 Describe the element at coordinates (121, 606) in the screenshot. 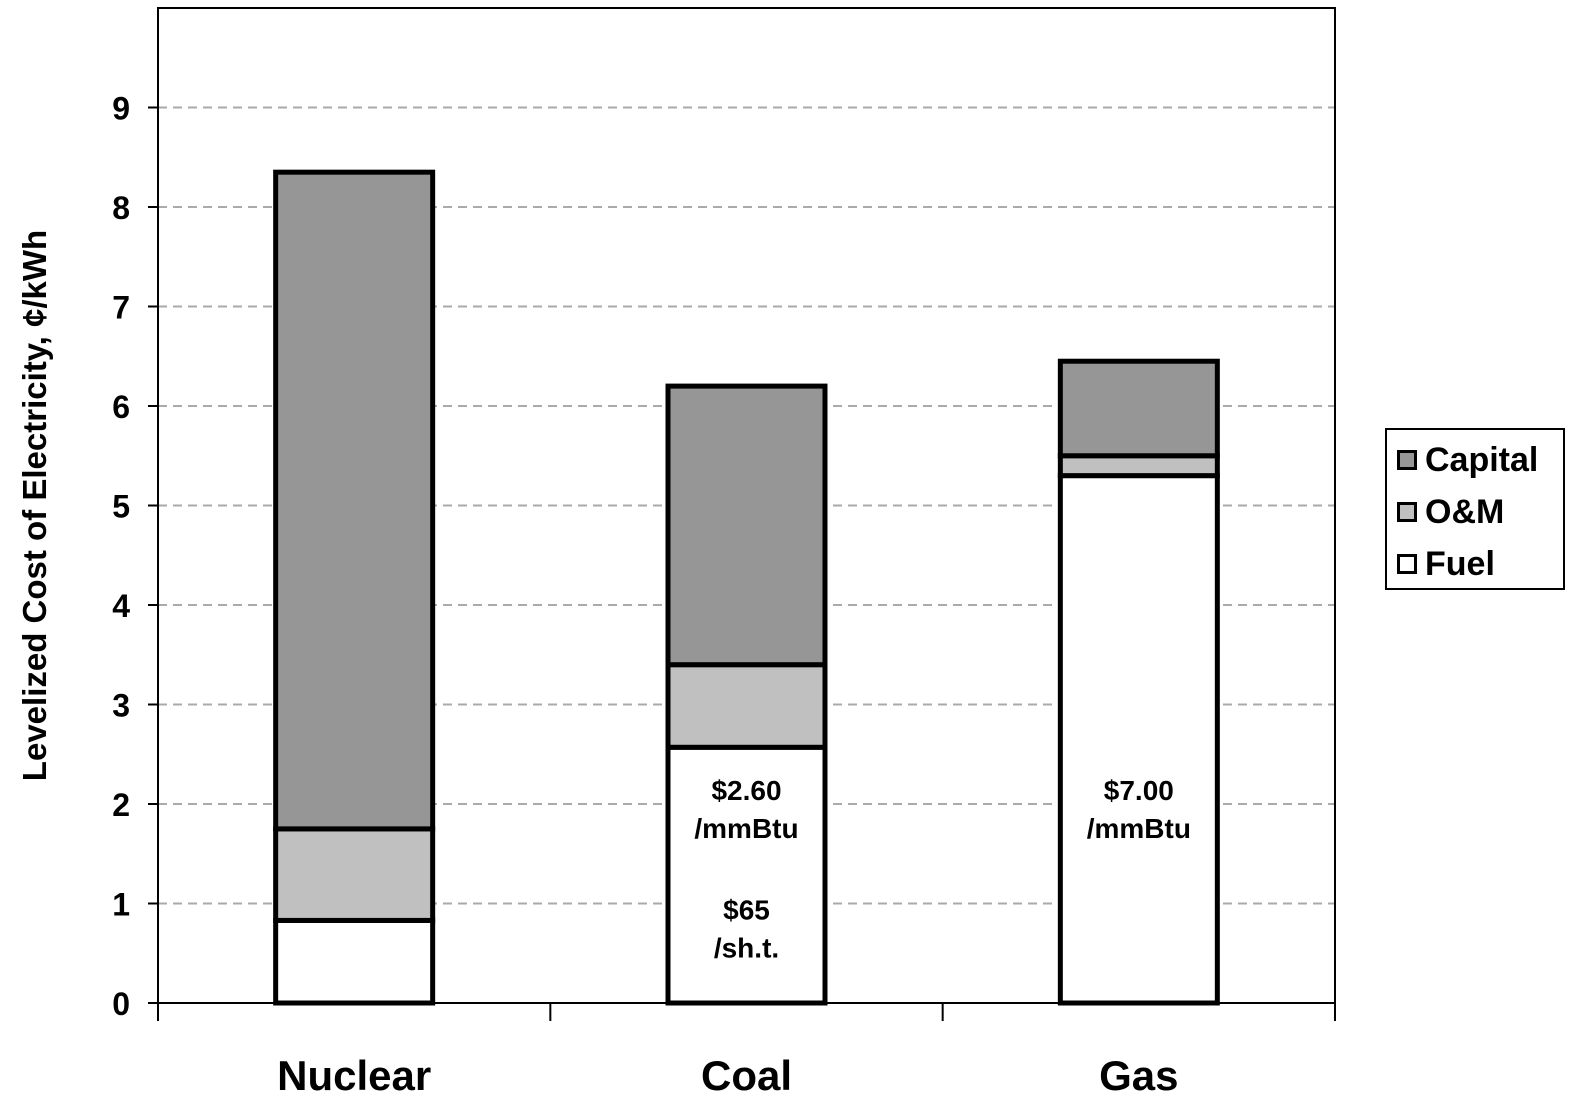

I see `y-tick-label: 4` at that location.